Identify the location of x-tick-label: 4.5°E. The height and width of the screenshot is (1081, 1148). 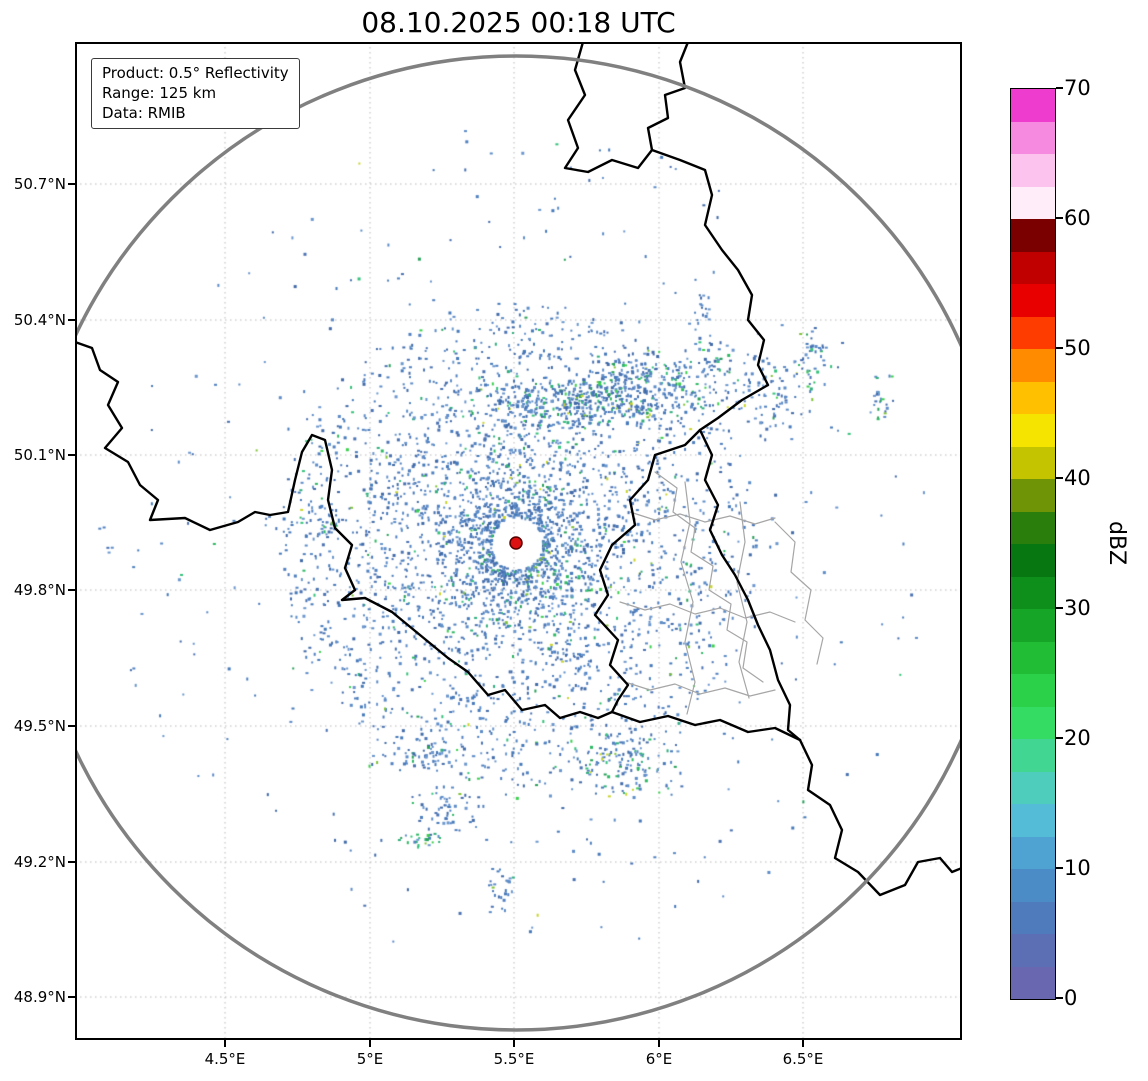
(225, 1059).